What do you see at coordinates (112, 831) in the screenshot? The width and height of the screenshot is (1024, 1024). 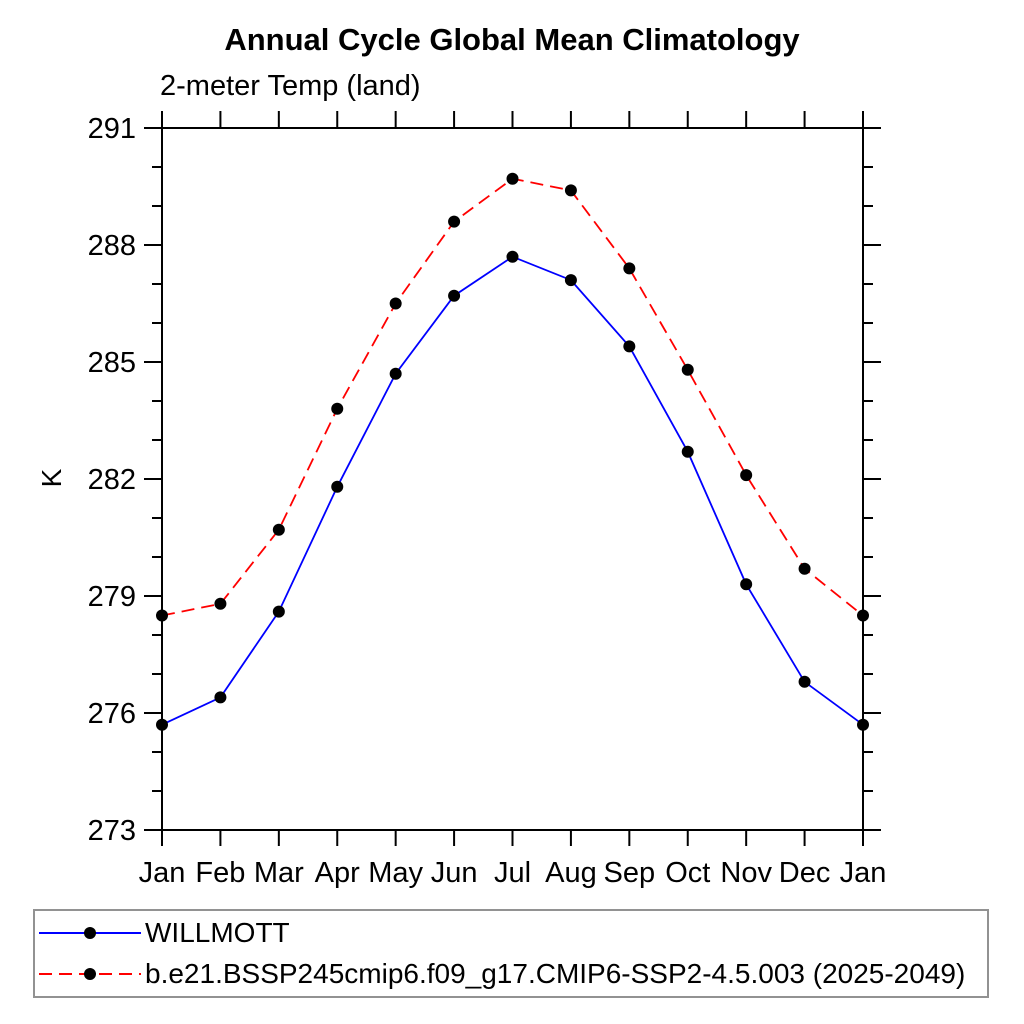 I see `y-tick-label: 273` at bounding box center [112, 831].